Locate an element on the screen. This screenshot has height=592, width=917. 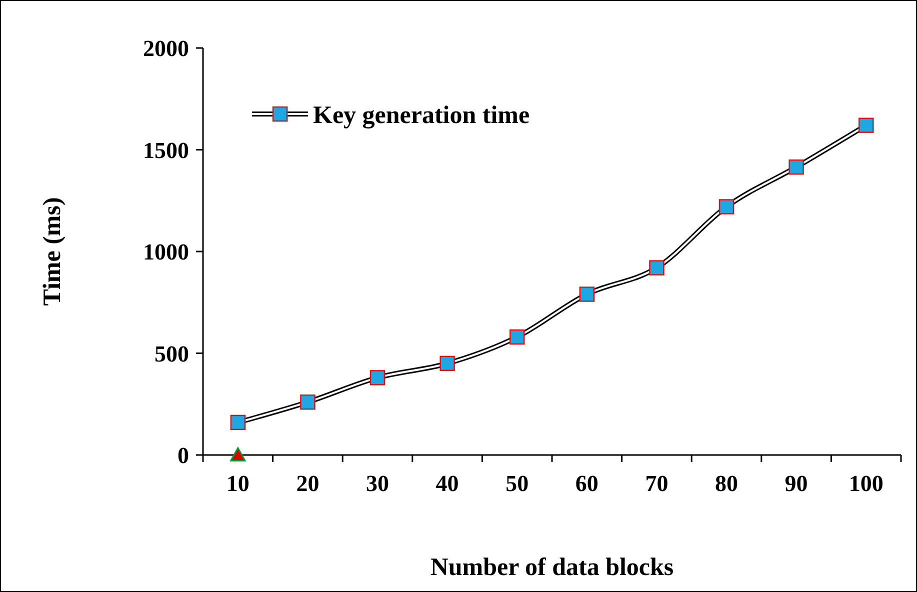
x-tick-label: 10 is located at coordinates (238, 483).